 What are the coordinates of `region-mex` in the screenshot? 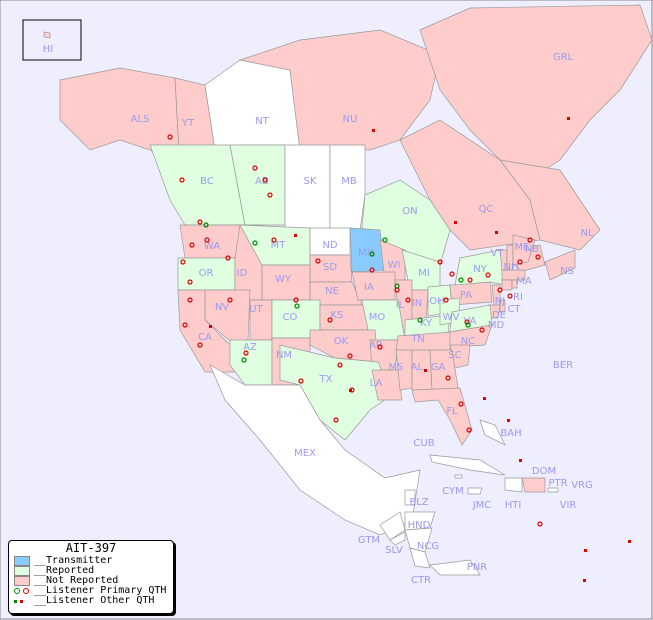 It's located at (315, 450).